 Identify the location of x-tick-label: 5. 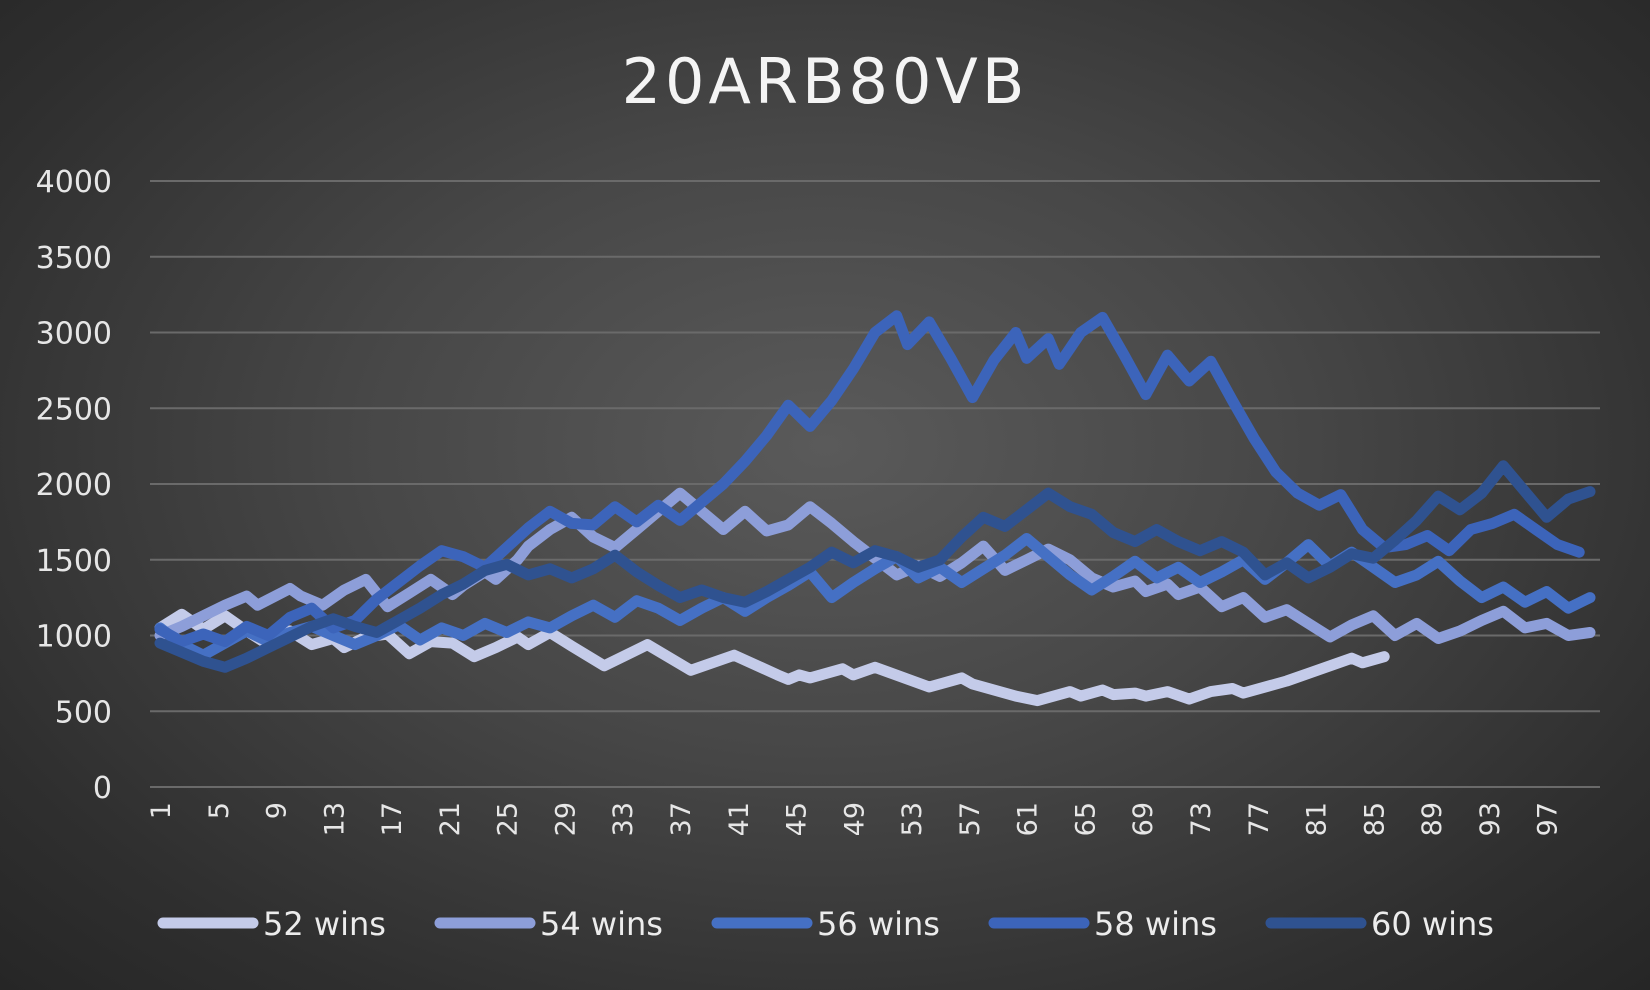
(219, 810).